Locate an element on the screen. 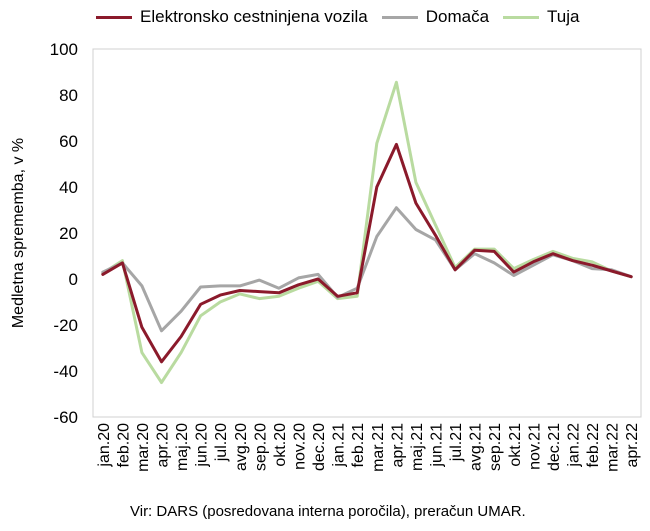 This screenshot has height=531, width=650. x-tick-label: feb.20 is located at coordinates (123, 445).